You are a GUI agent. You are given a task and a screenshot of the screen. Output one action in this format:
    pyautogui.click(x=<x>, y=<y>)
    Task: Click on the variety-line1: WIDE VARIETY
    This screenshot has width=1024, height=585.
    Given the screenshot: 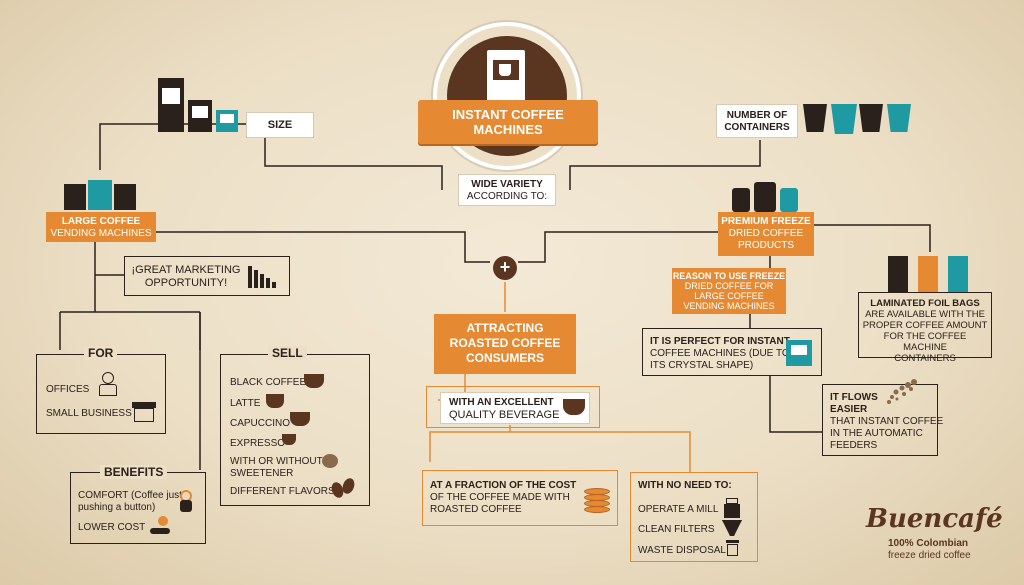 What is the action you would take?
    pyautogui.click(x=507, y=184)
    